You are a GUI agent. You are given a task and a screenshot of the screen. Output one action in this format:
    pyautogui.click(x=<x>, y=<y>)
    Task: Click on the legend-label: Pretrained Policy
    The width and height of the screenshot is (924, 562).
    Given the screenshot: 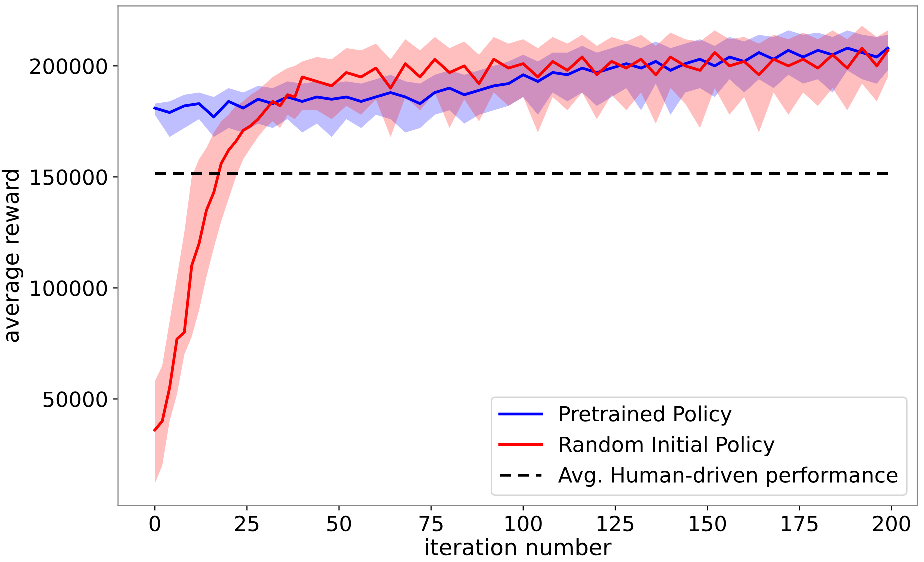 What is the action you would take?
    pyautogui.click(x=646, y=416)
    